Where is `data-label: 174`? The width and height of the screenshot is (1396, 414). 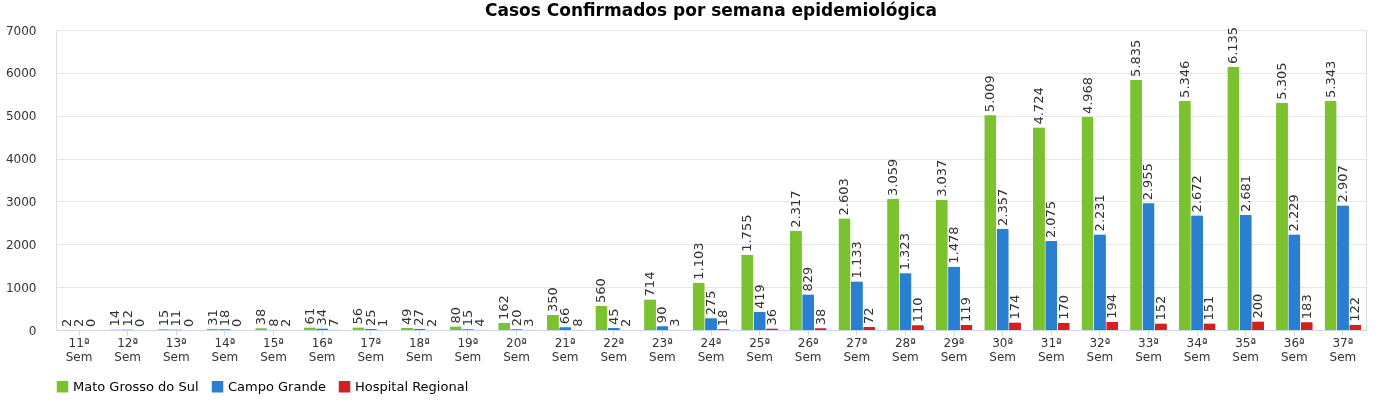 data-label: 174 is located at coordinates (1015, 307).